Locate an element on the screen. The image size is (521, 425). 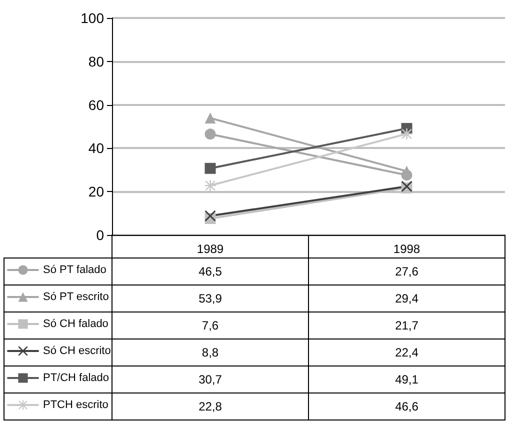
data-label: 8,8 is located at coordinates (210, 353).